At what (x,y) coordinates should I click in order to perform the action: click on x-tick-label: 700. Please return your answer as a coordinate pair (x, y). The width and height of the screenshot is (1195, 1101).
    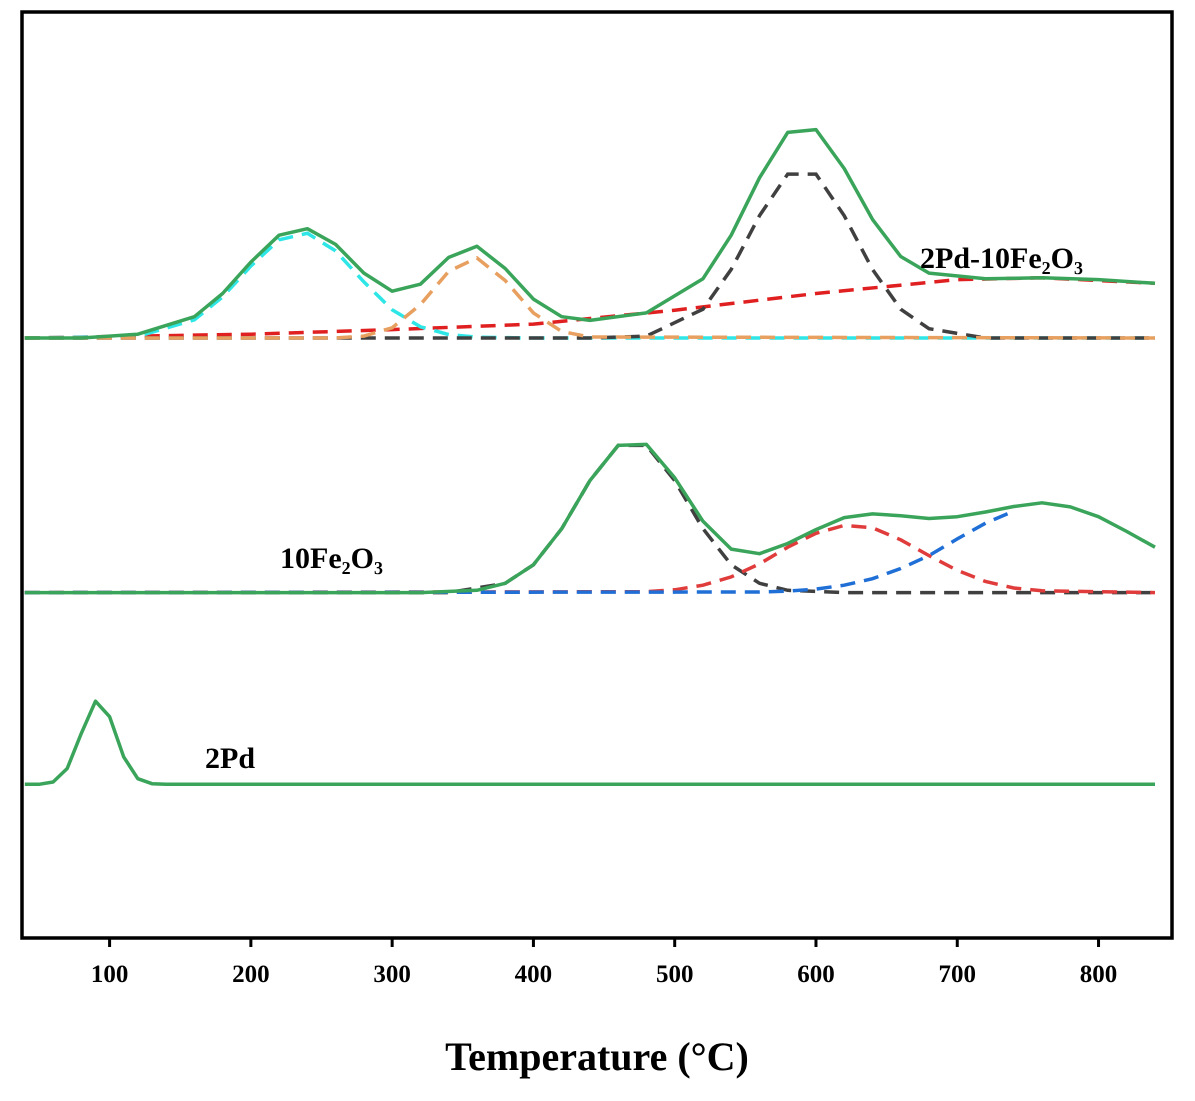
    Looking at the image, I should click on (958, 974).